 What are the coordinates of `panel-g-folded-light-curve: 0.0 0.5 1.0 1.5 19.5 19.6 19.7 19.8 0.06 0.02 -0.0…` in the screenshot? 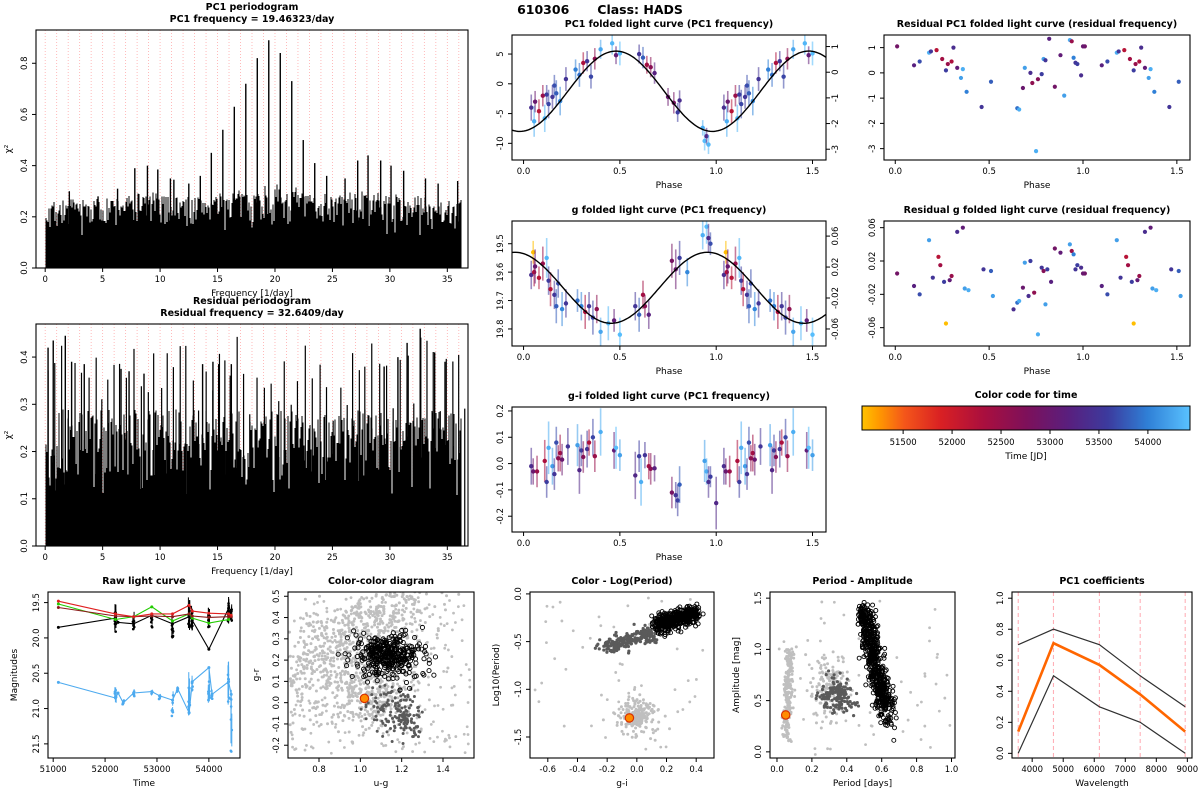 It's located at (666, 289).